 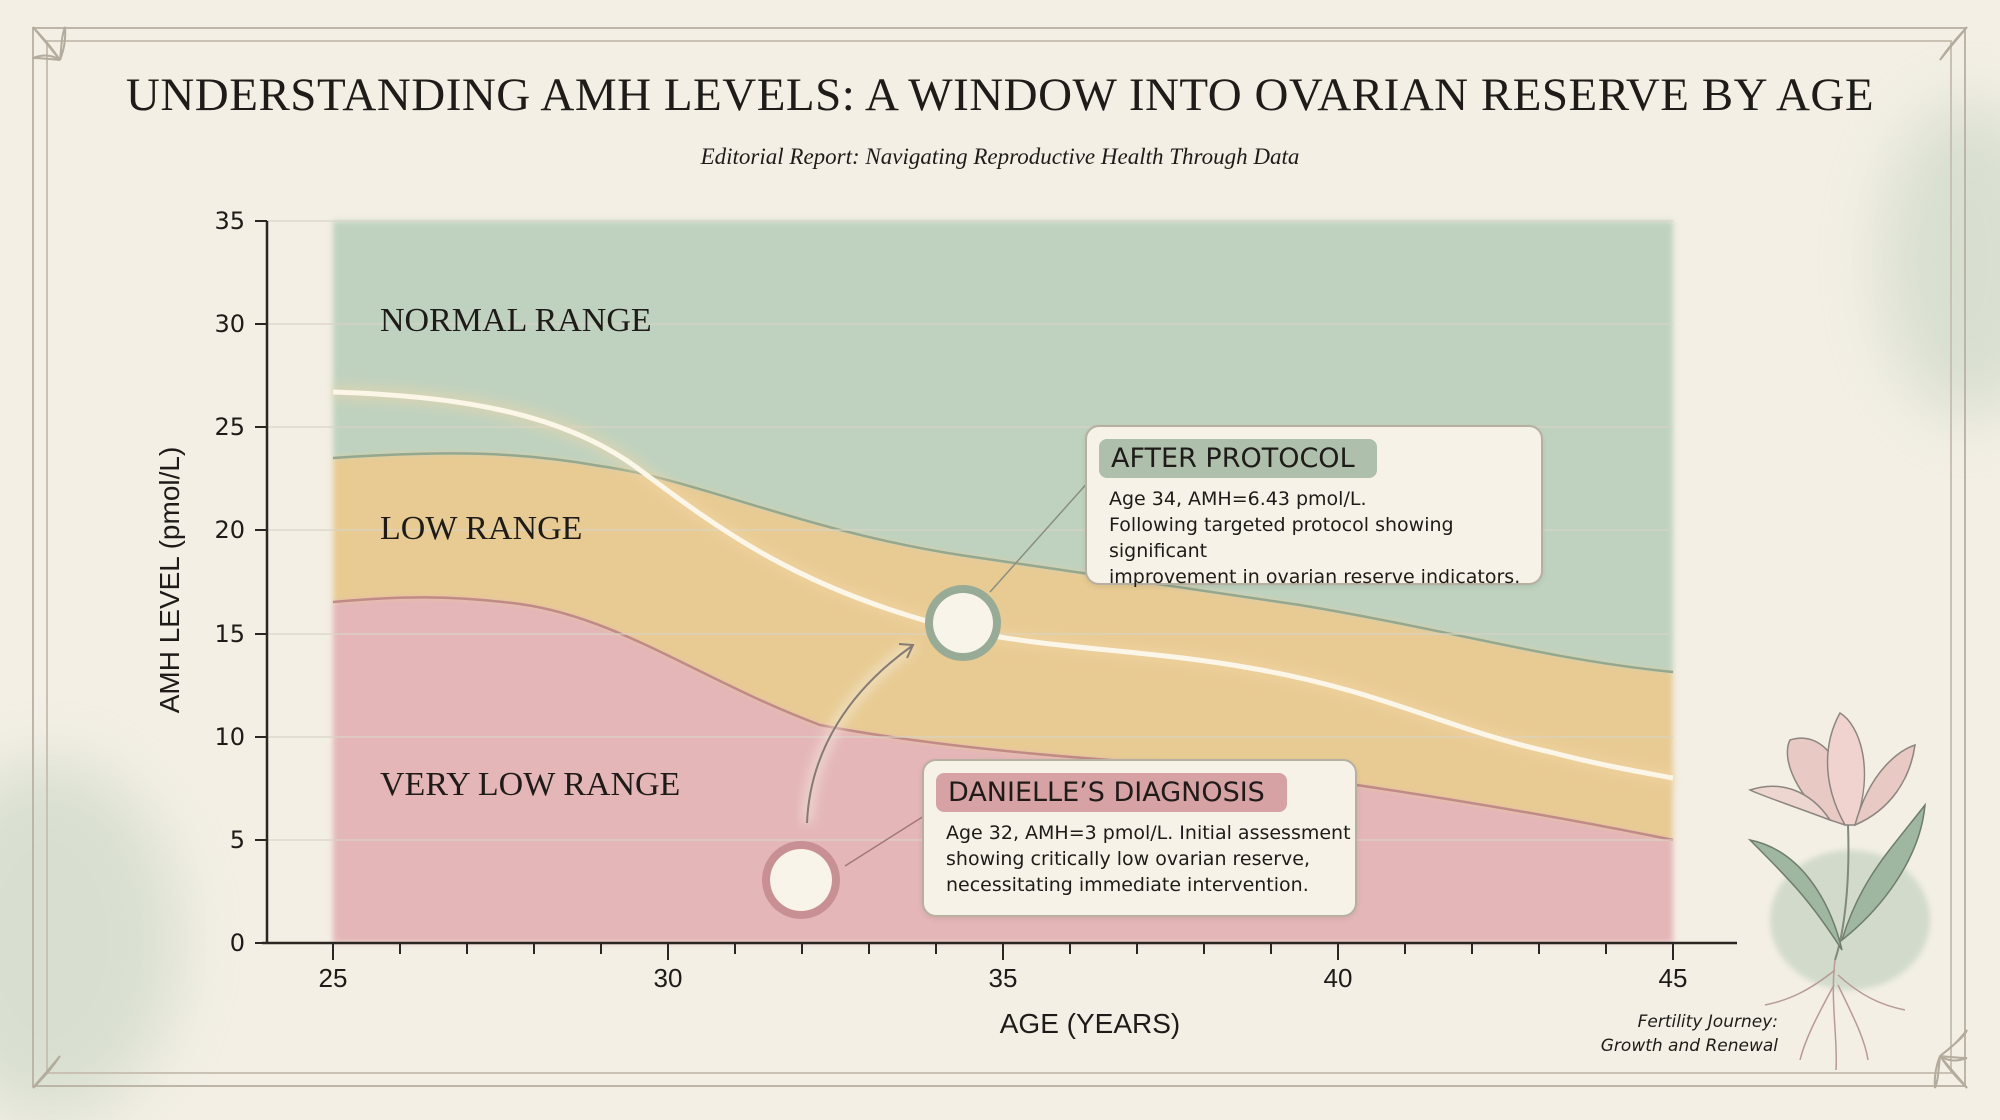 What do you see at coordinates (1148, 833) in the screenshot?
I see `diagnosis-line: Age 32, AMH=3 pmol/L. Initial assessment` at bounding box center [1148, 833].